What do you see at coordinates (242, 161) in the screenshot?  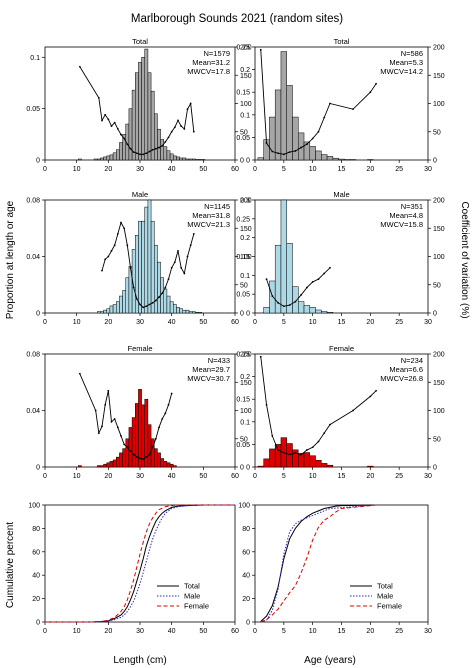 I see `y2-tick-label: 0` at bounding box center [242, 161].